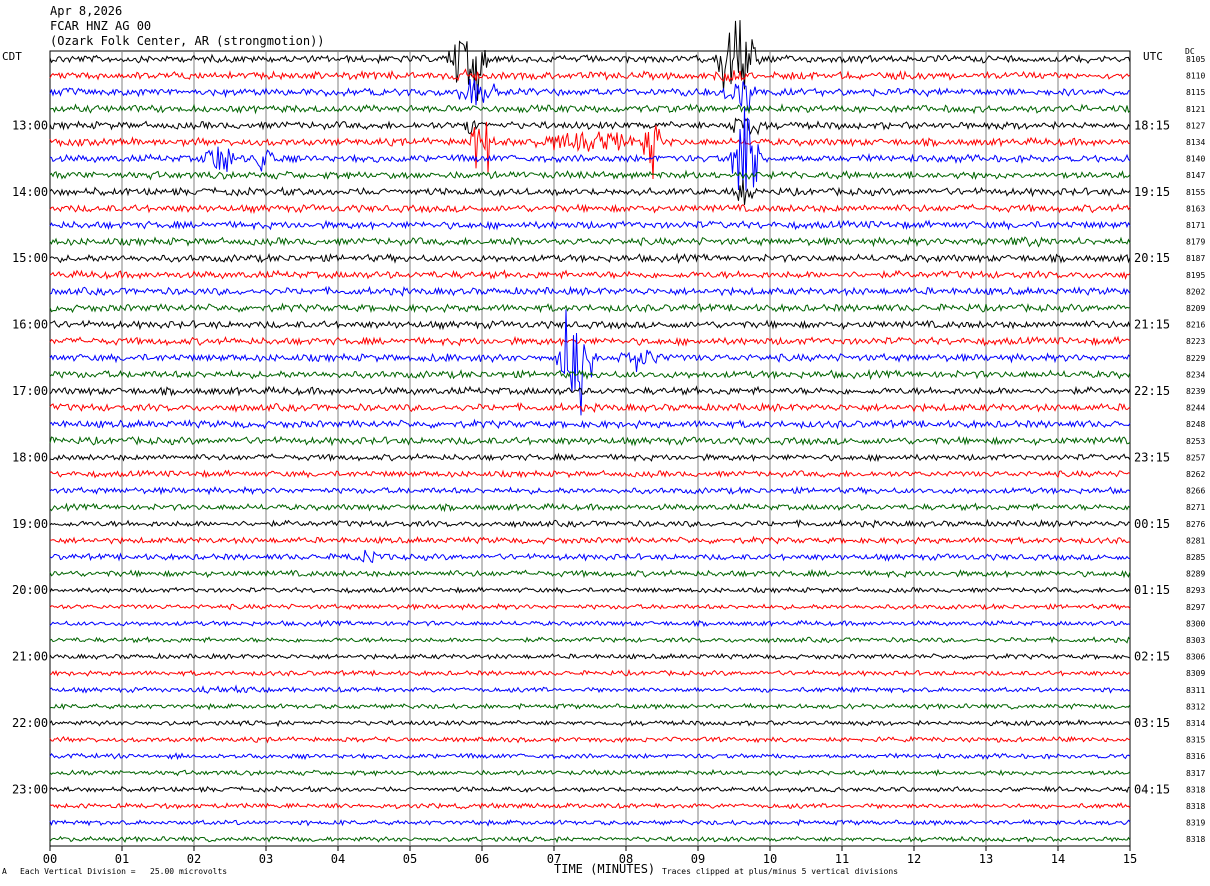 The image size is (1210, 886). Describe the element at coordinates (1195, 507) in the screenshot. I see `dc-offset-value: 8271` at that location.